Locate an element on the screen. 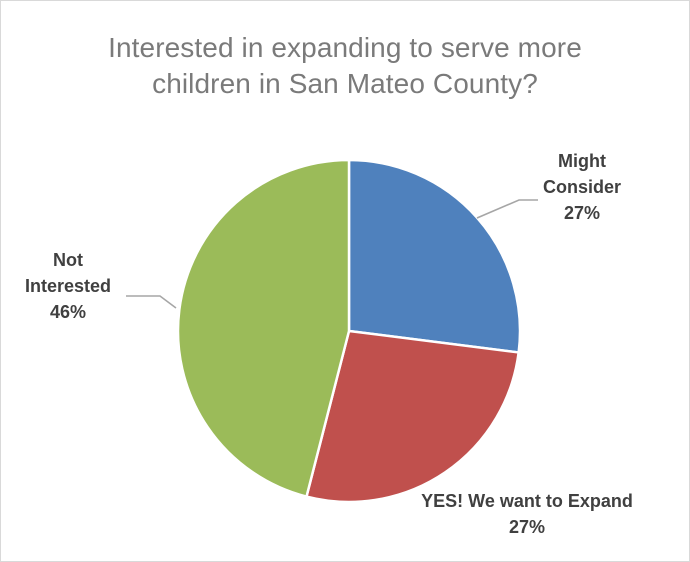 This screenshot has height=562, width=690. slice-category-label: Might is located at coordinates (582, 161).